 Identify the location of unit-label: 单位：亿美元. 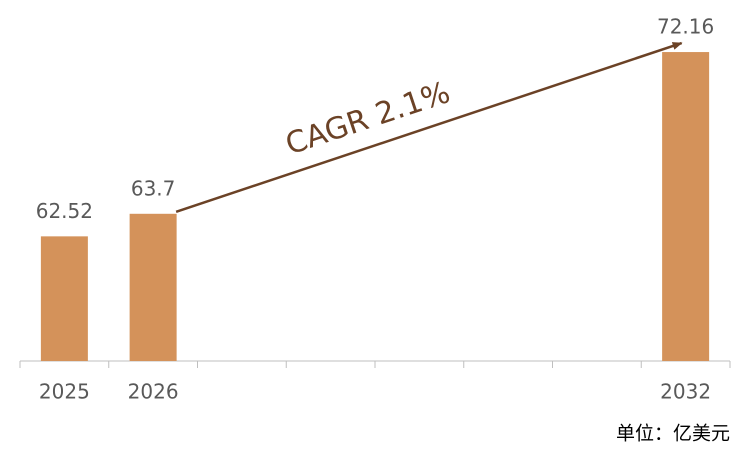
(673, 434).